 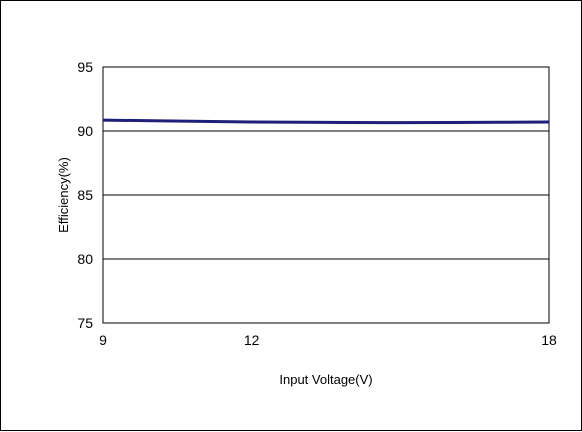 I want to click on y-axis-title: Efficiency(%), so click(x=63, y=195).